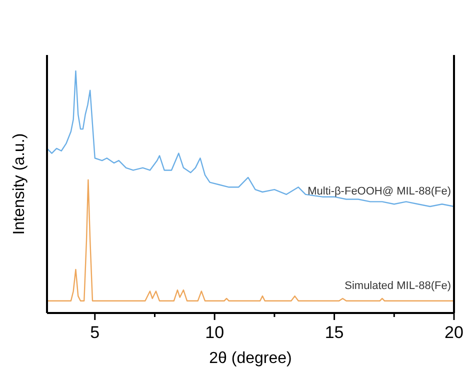 This screenshot has width=474, height=375. Describe the element at coordinates (95, 332) in the screenshot. I see `x-tick-label: 5` at that location.